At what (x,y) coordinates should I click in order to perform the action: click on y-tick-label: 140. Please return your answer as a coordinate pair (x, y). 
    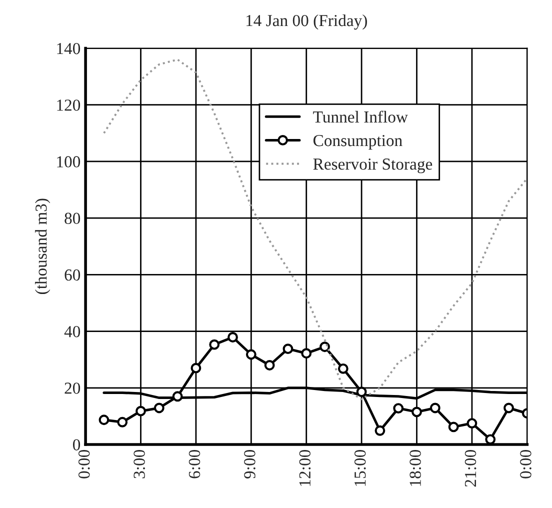
    Looking at the image, I should click on (68, 48).